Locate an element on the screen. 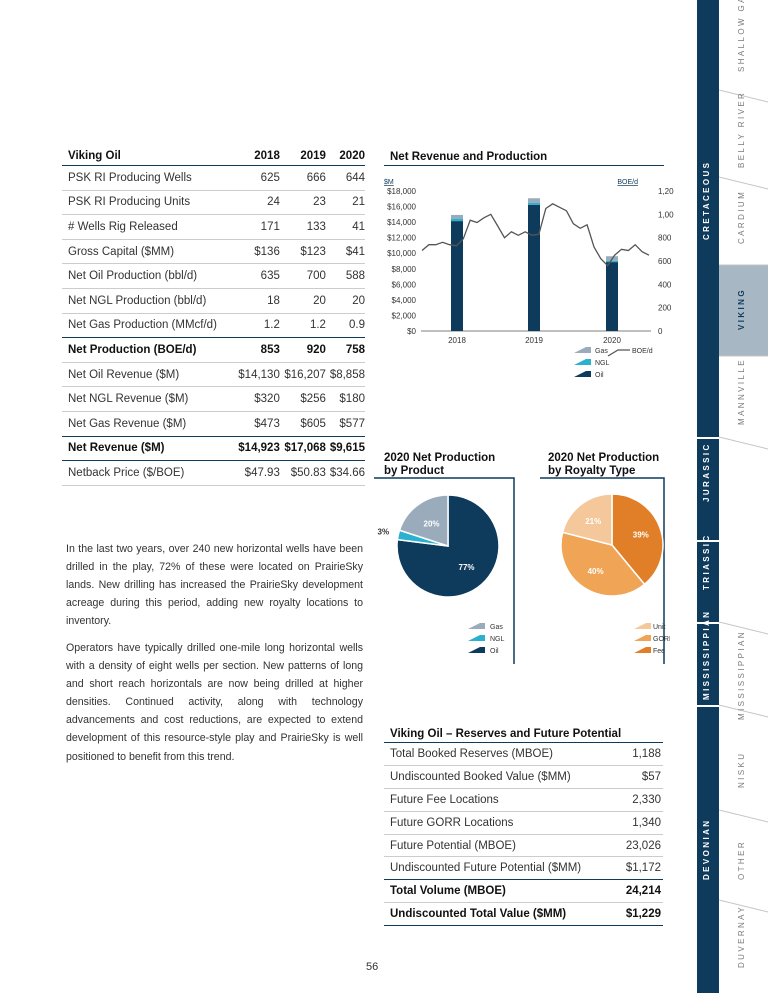 This screenshot has height=993, width=768. row-value: $1,172 is located at coordinates (640, 868).